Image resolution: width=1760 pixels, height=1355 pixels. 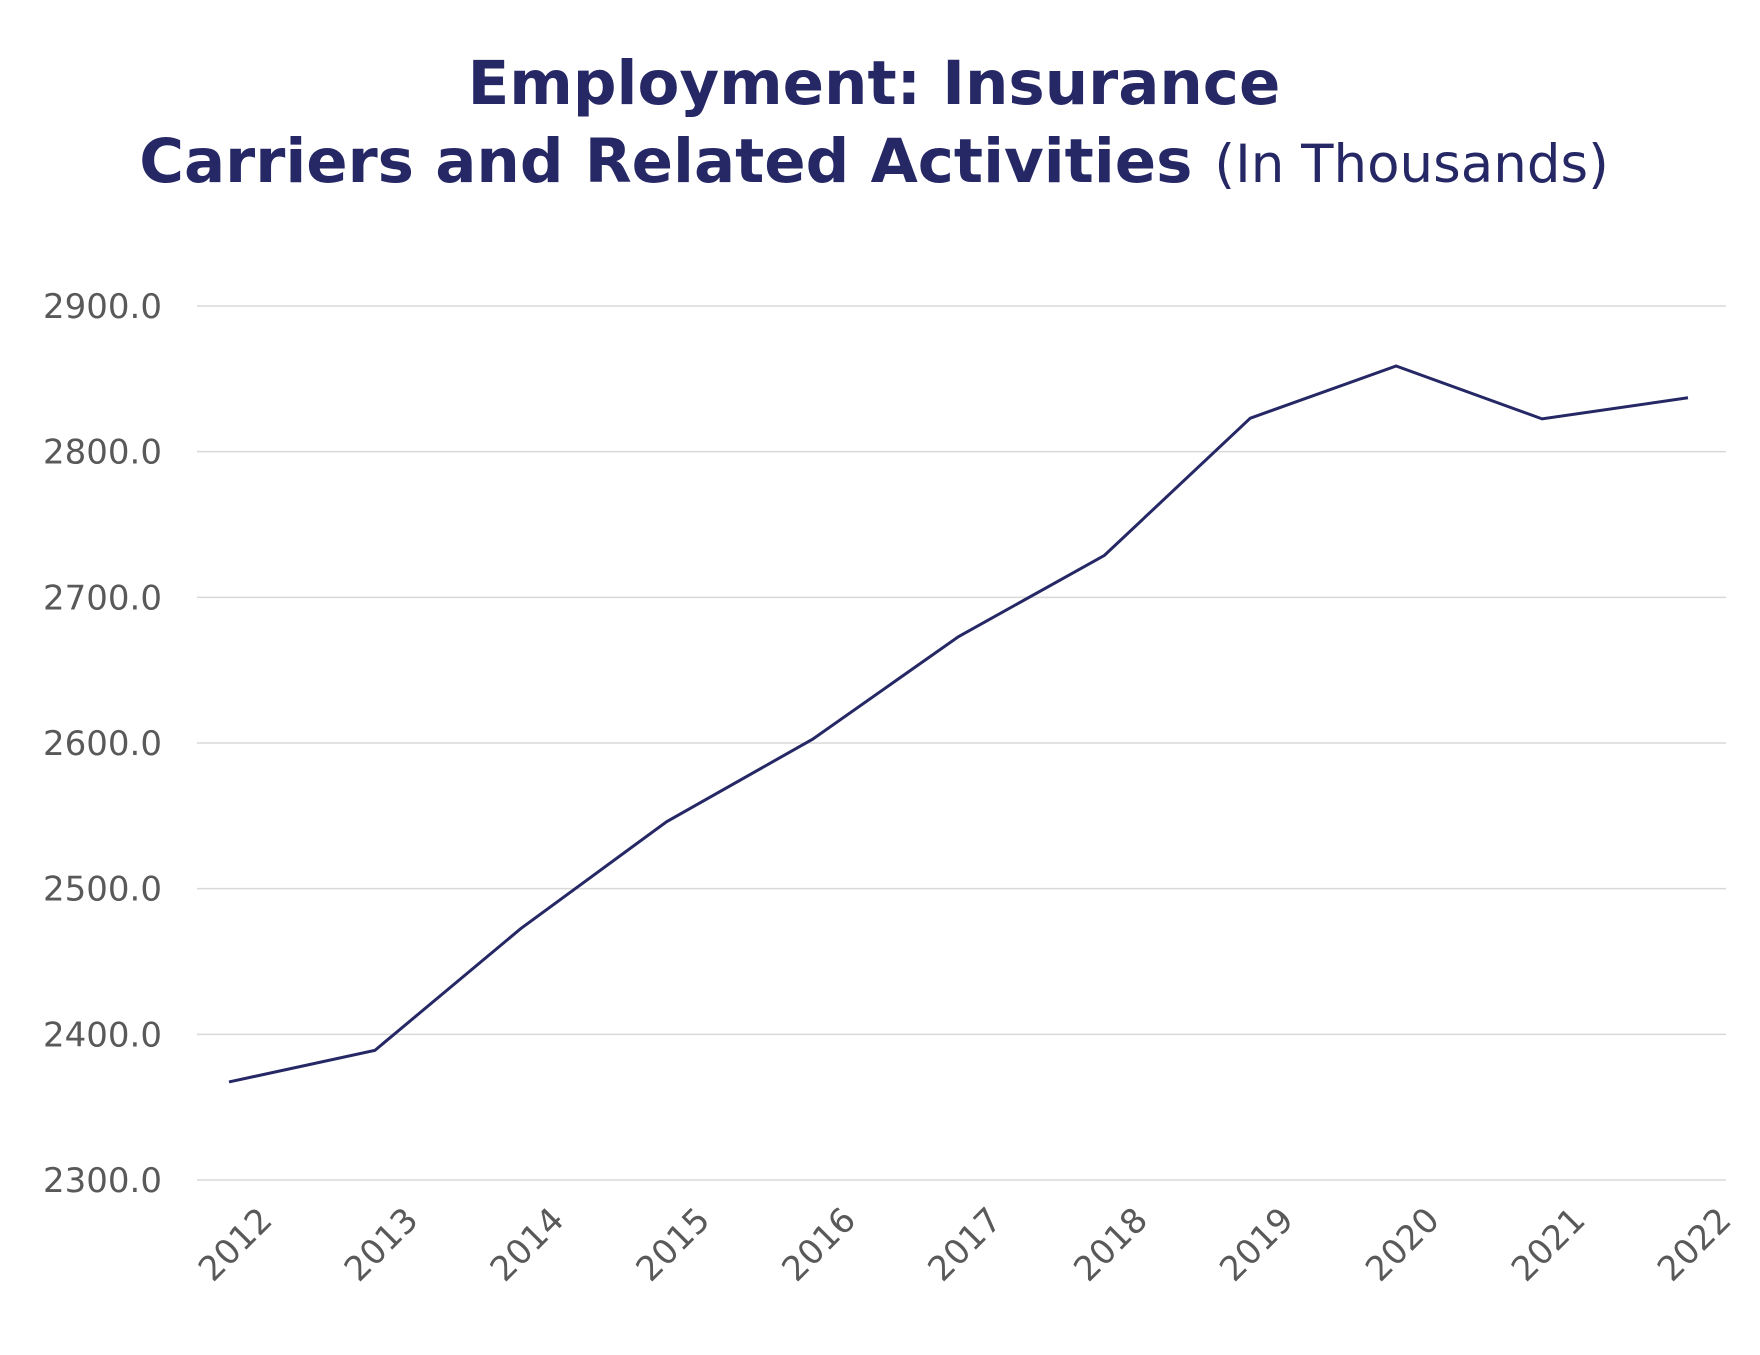 I want to click on x-tick-label: 2013, so click(x=381, y=1244).